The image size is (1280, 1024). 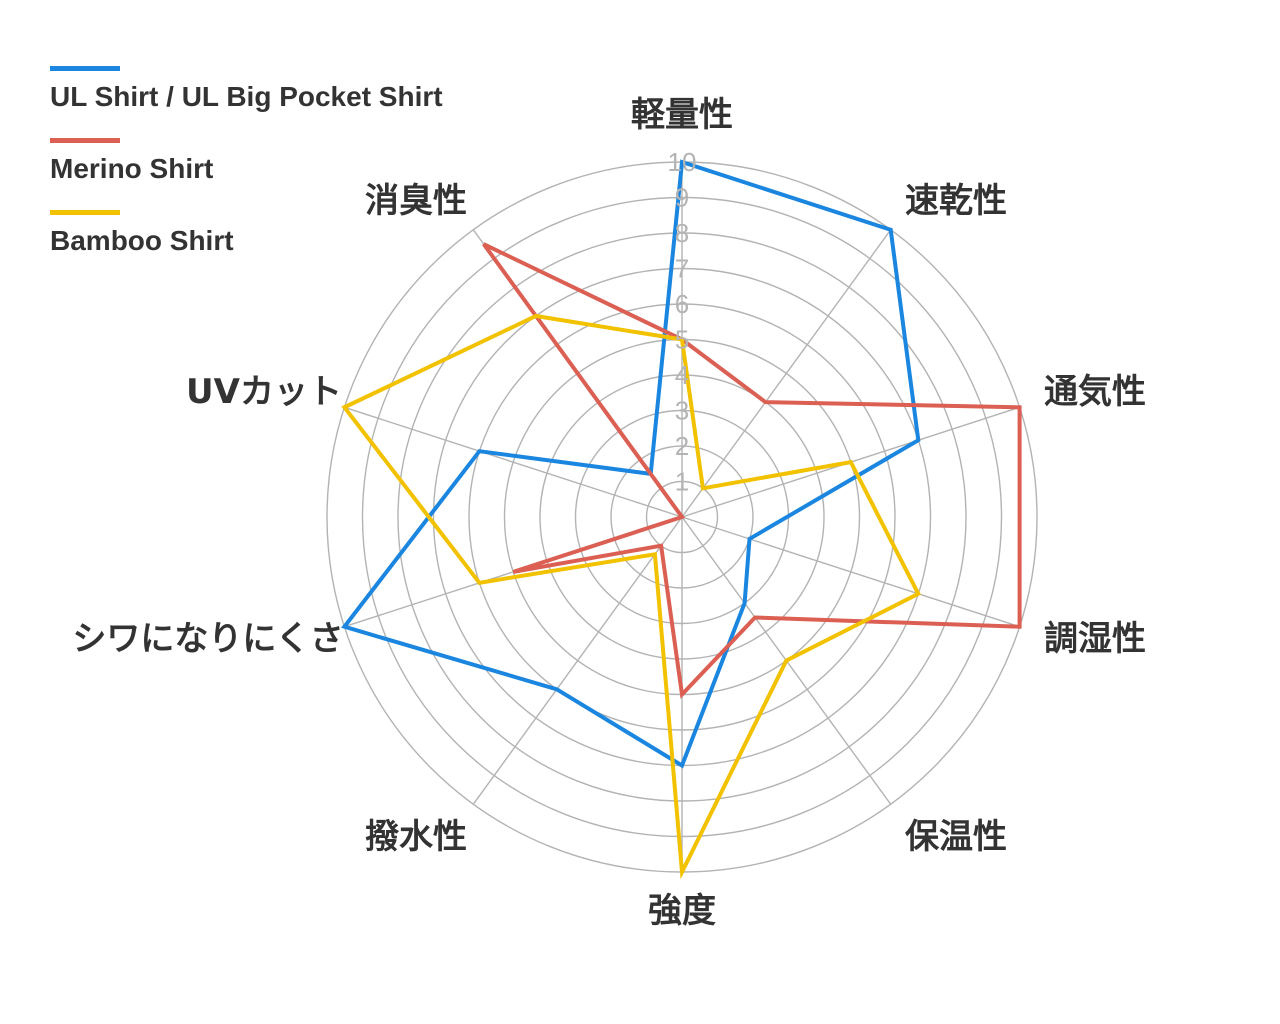 What do you see at coordinates (682, 411) in the screenshot?
I see `tick-label: 3` at bounding box center [682, 411].